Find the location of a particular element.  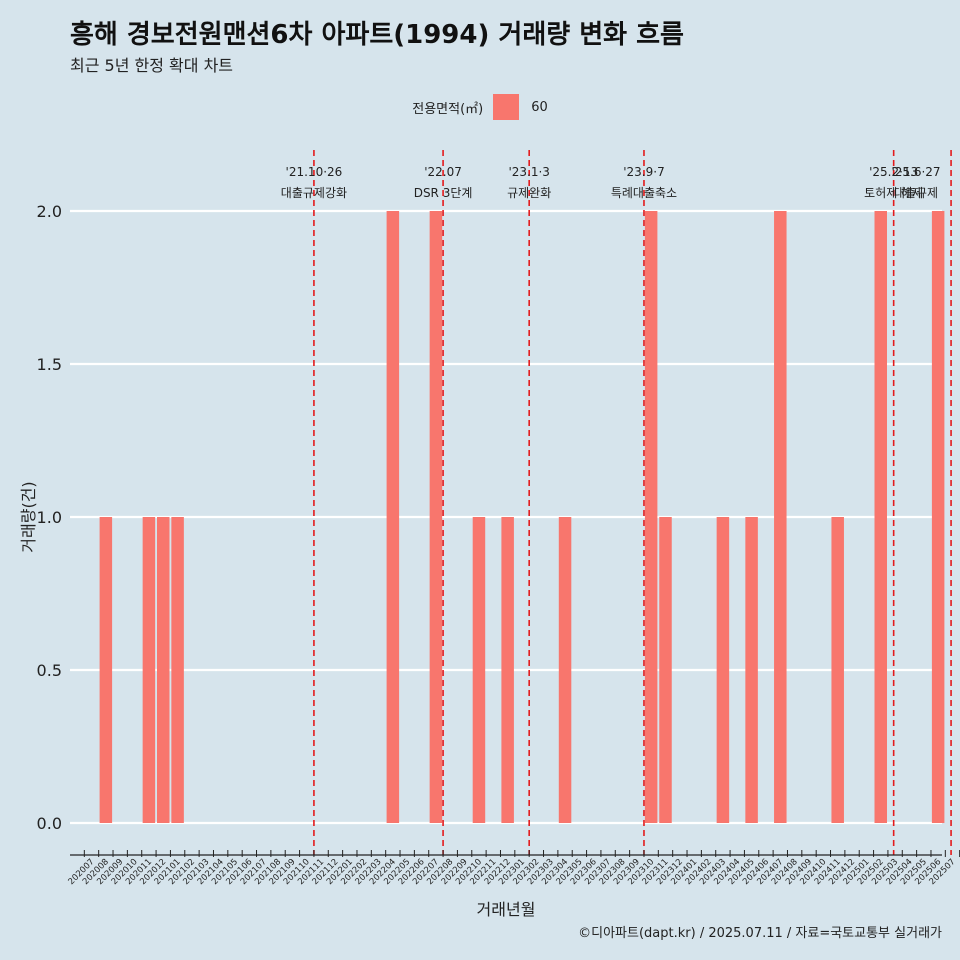

event-date-label: '21.10·26 is located at coordinates (314, 172).